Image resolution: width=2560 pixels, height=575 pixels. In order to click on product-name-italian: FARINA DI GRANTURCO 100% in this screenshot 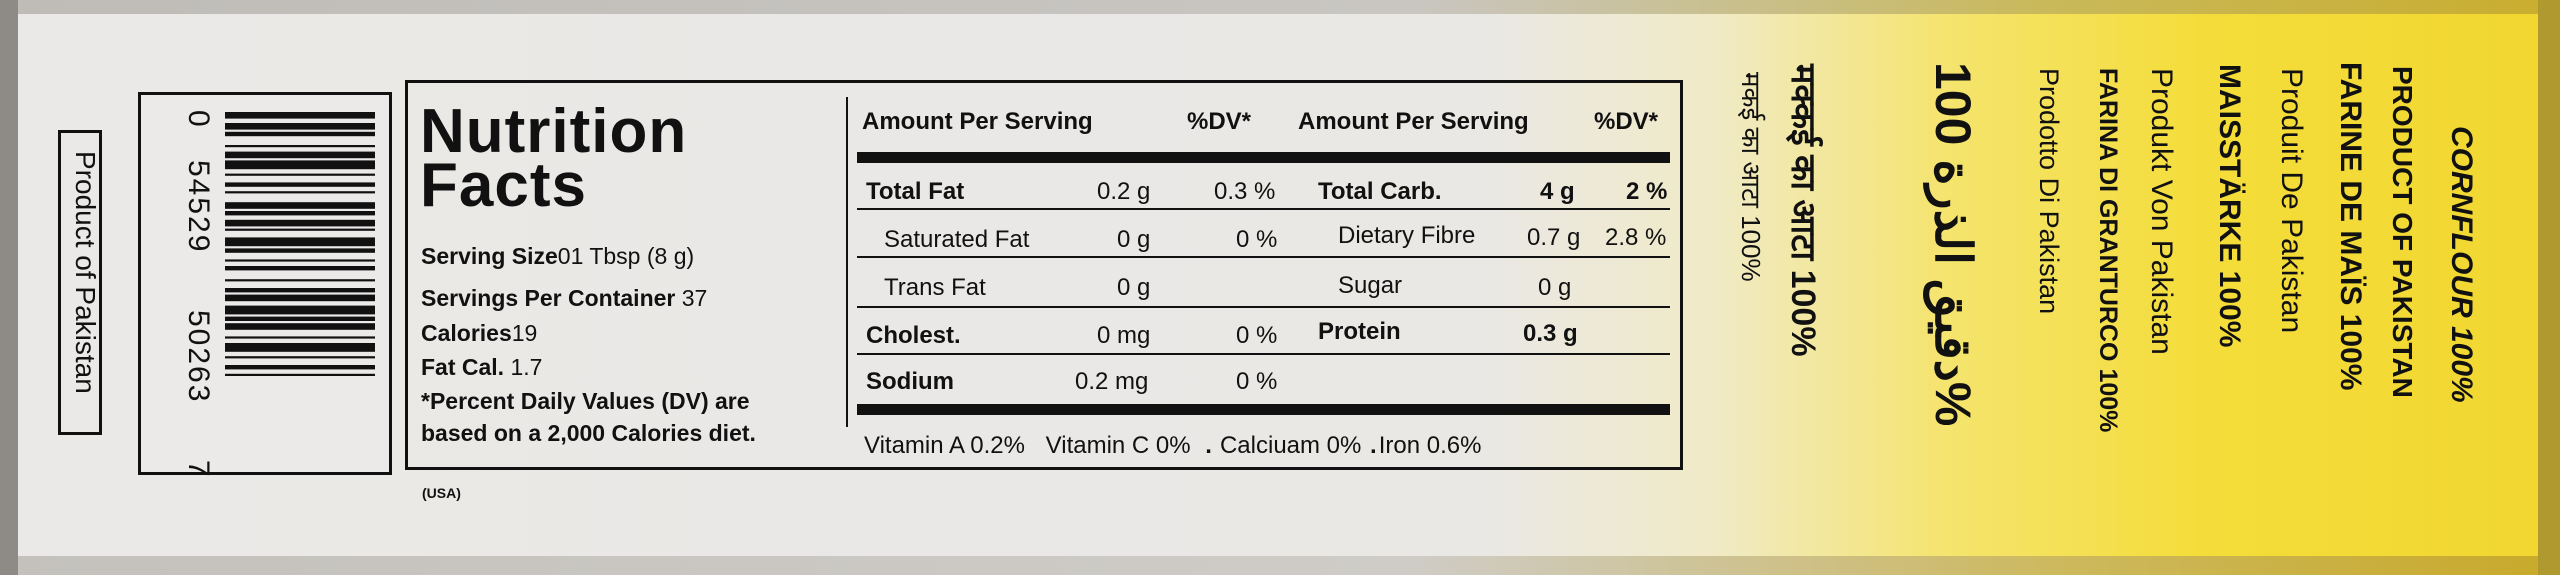, I will do `click(2108, 250)`.